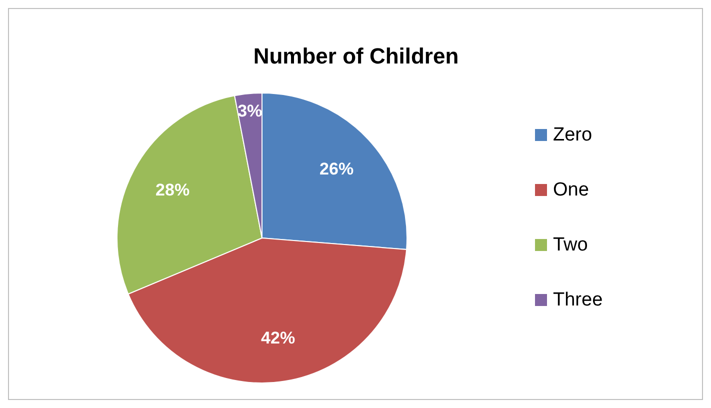 This screenshot has height=408, width=711. What do you see at coordinates (356, 56) in the screenshot?
I see `chart-title: Number of Children` at bounding box center [356, 56].